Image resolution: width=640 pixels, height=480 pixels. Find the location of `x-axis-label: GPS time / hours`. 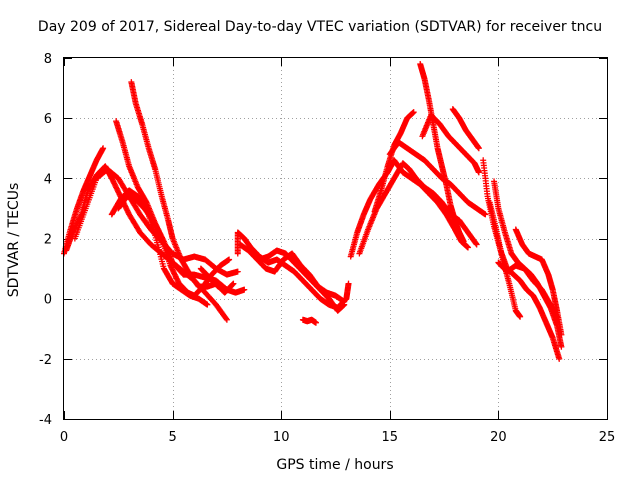

x-axis-label: GPS time / hours is located at coordinates (335, 465).